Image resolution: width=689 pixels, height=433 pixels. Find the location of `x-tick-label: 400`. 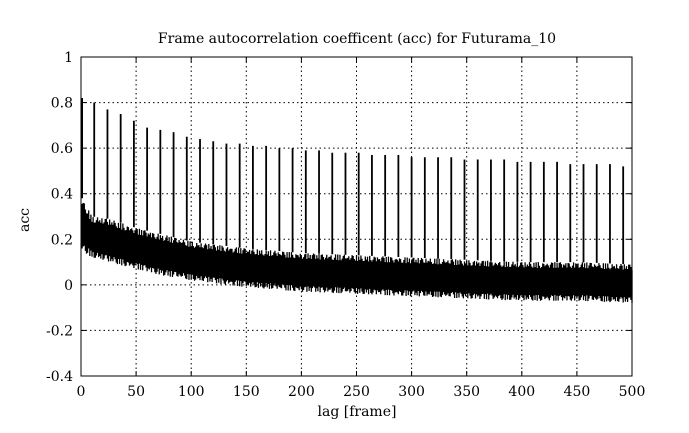

x-tick-label: 400 is located at coordinates (521, 392).